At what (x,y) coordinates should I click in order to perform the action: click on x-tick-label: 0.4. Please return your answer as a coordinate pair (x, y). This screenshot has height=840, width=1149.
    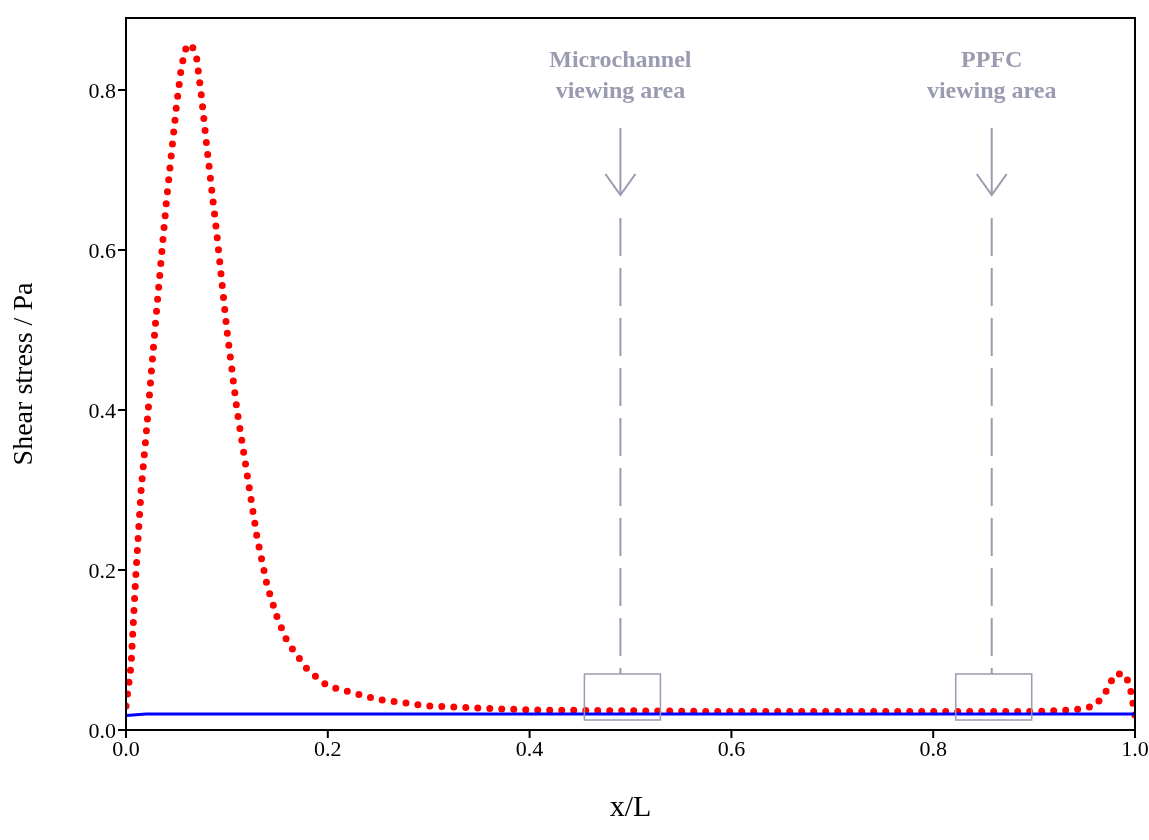
    Looking at the image, I should click on (529, 748).